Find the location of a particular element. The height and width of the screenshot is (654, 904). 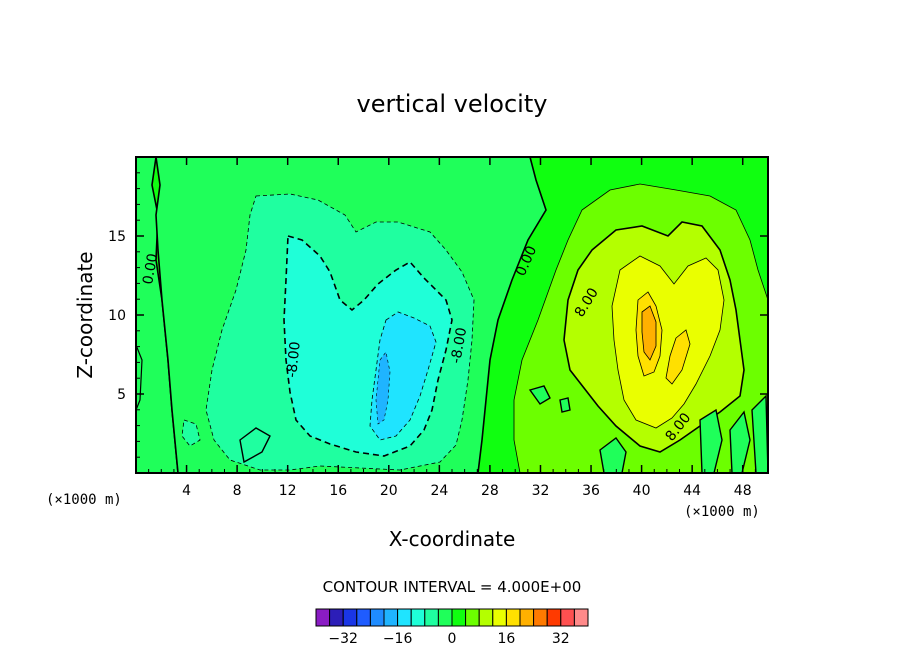

contour-label-neg8-right: -8.00 is located at coordinates (459, 345).